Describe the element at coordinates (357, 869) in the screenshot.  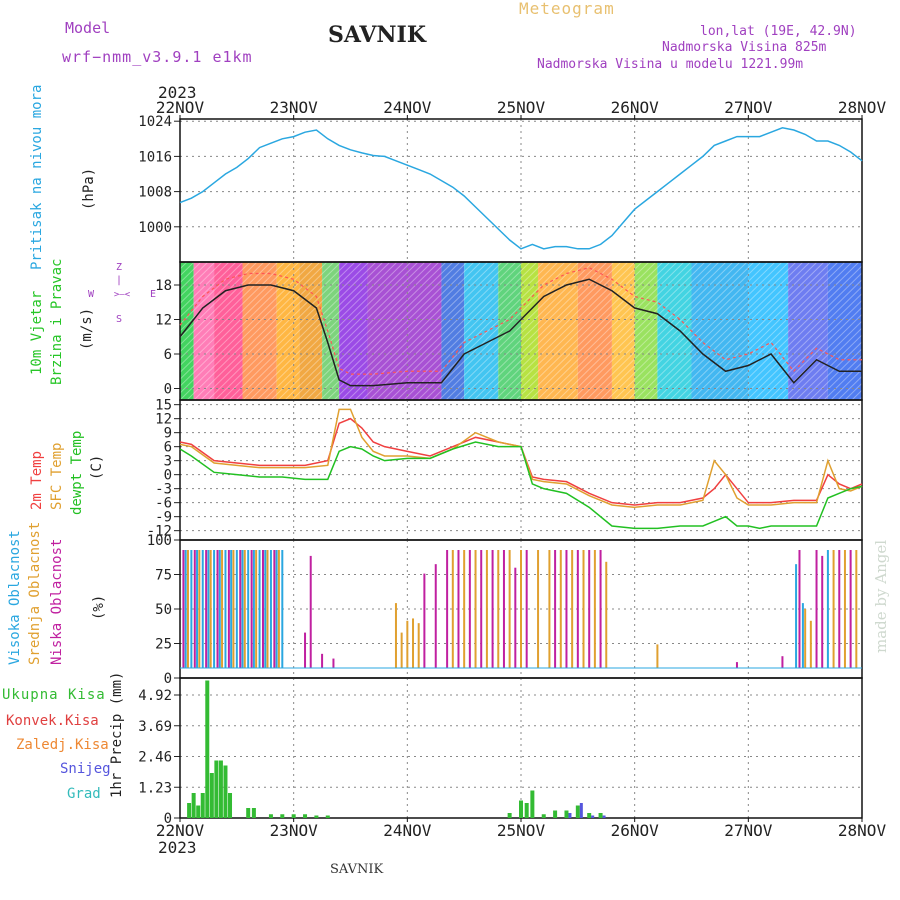
I see `footer-station: SAVNIK` at that location.